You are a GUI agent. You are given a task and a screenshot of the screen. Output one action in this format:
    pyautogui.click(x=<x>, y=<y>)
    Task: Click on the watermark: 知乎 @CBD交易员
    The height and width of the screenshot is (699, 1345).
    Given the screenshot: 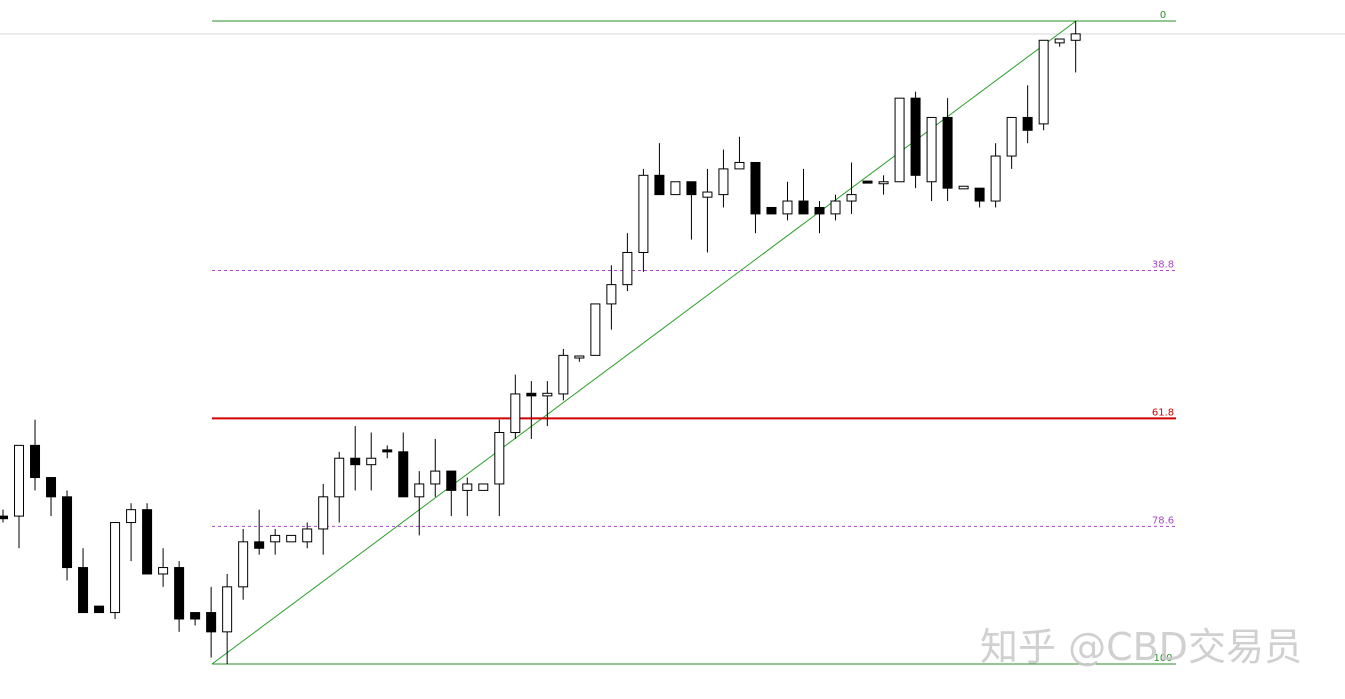 What is the action you would take?
    pyautogui.click(x=1141, y=647)
    